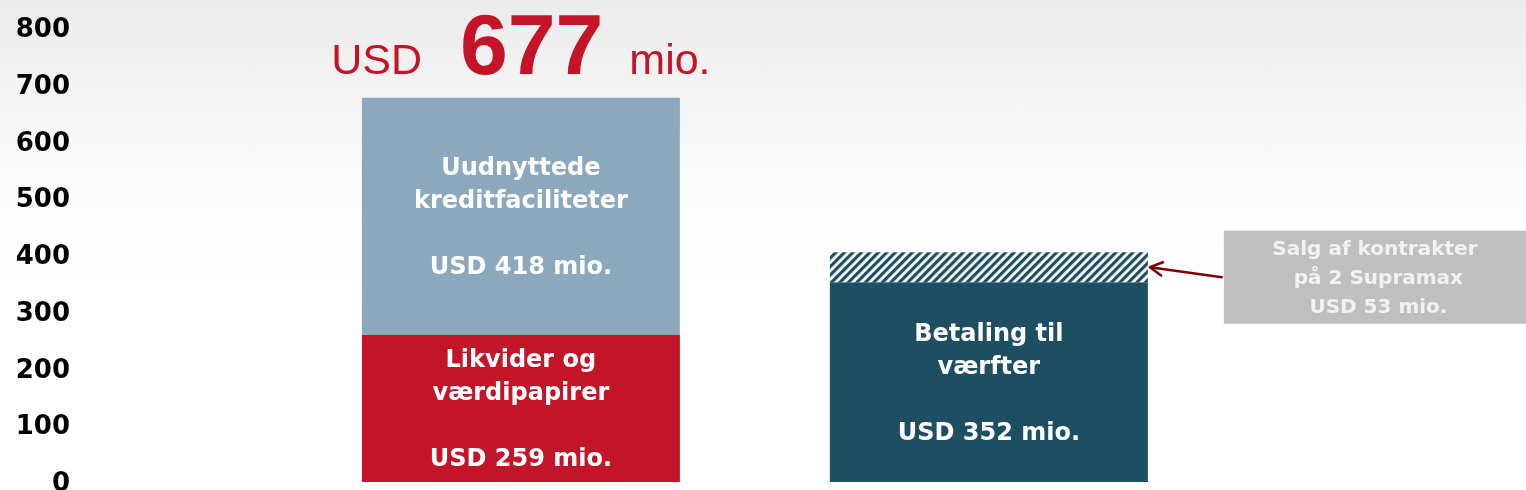 The image size is (1526, 490). What do you see at coordinates (521, 46) in the screenshot?
I see `total-label: USD 677 mio.` at bounding box center [521, 46].